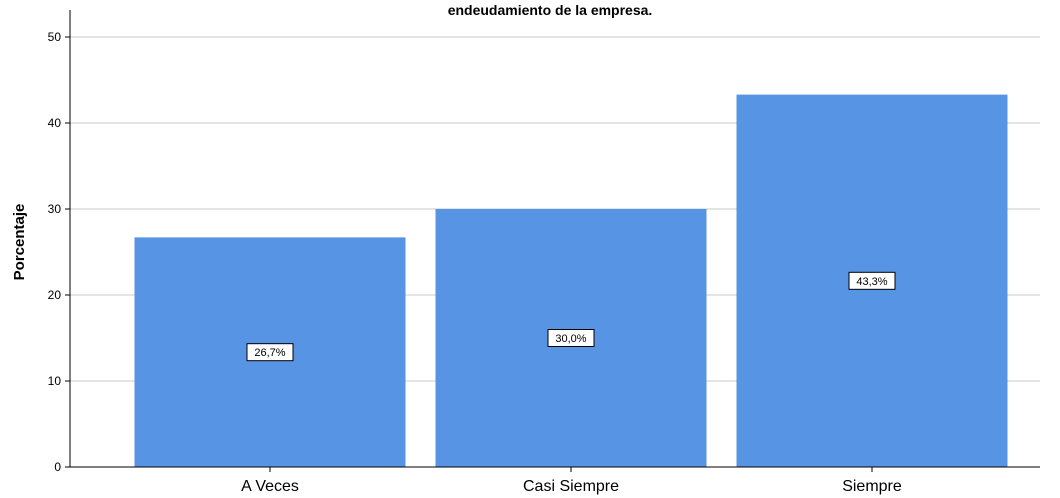 Image resolution: width=1060 pixels, height=498 pixels. Describe the element at coordinates (55, 295) in the screenshot. I see `y-tick-label-20: 20` at that location.